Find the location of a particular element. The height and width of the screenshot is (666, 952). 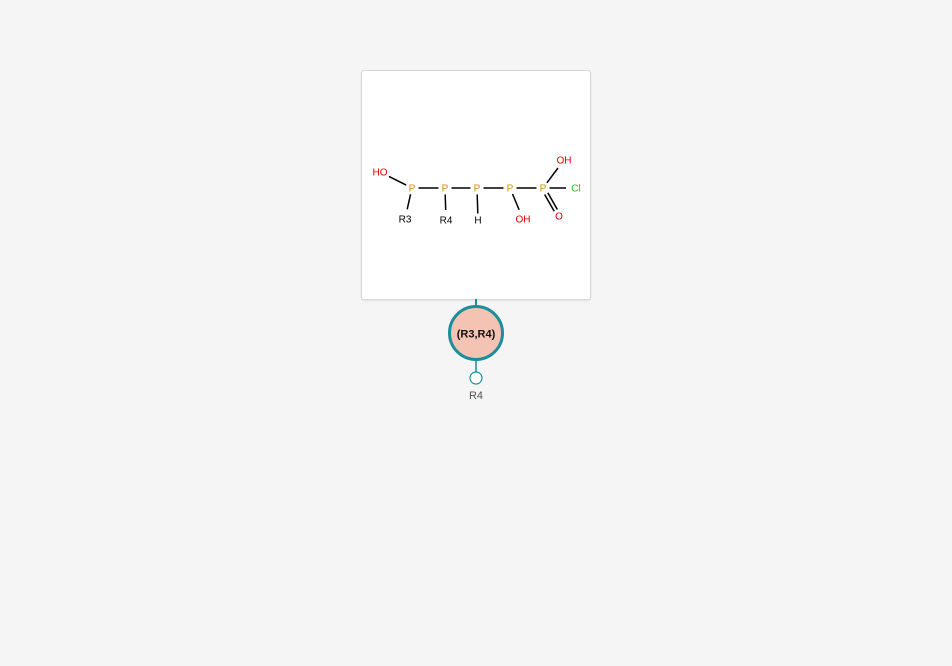

atom-h1: H is located at coordinates (477, 221).